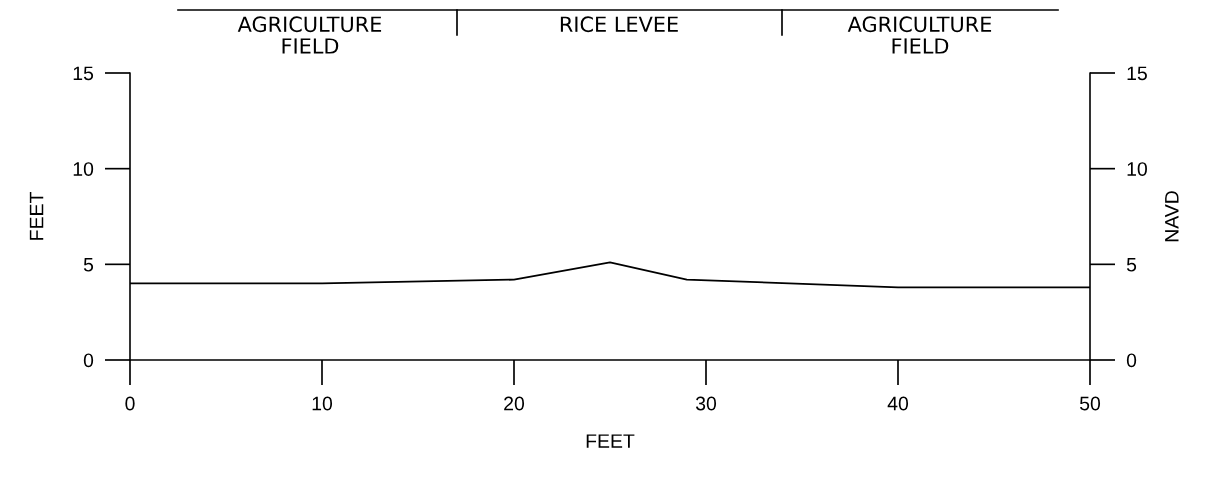 The width and height of the screenshot is (1226, 484). What do you see at coordinates (514, 403) in the screenshot?
I see `x-tick-label: 20` at bounding box center [514, 403].